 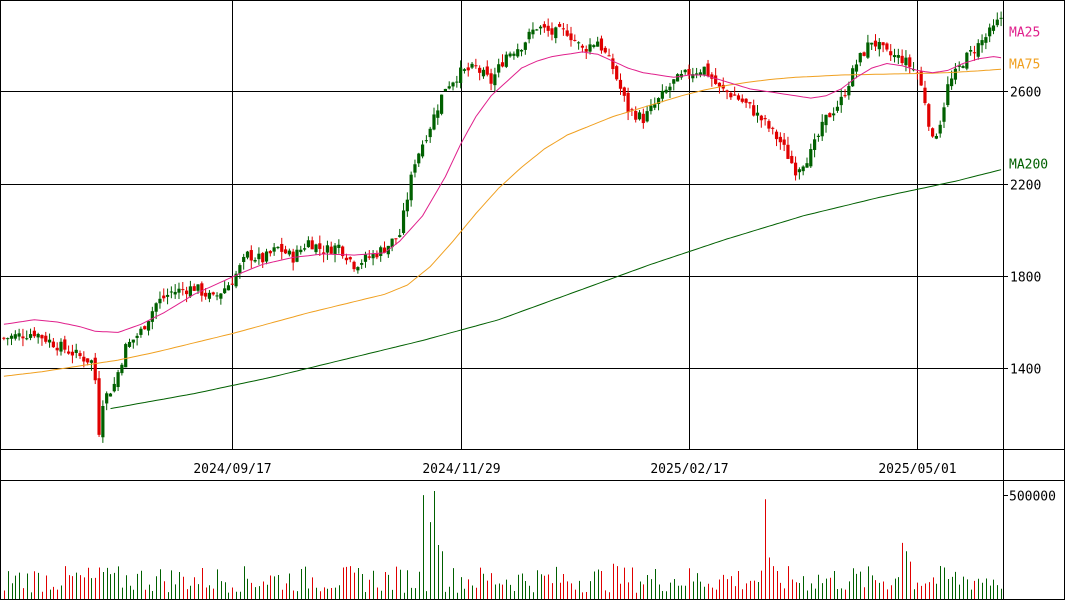 I want to click on y-tick-label-1400: 1400, so click(x=1025, y=370).